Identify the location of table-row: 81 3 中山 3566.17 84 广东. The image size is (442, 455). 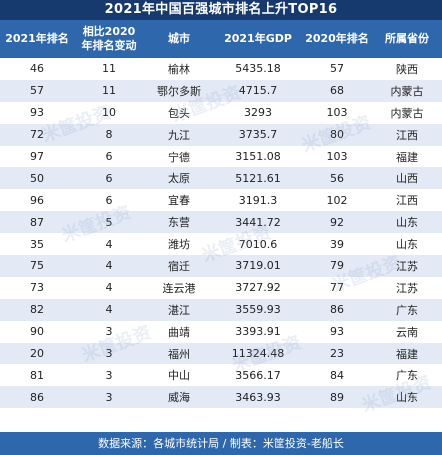
(221, 375).